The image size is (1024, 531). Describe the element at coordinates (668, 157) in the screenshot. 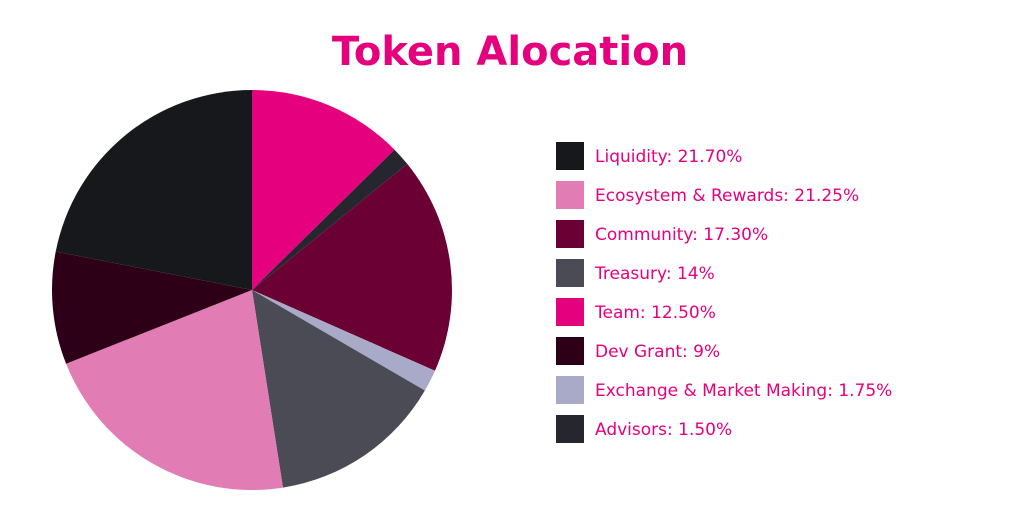

I see `legend-label: Liquidity: 21.70%` at that location.